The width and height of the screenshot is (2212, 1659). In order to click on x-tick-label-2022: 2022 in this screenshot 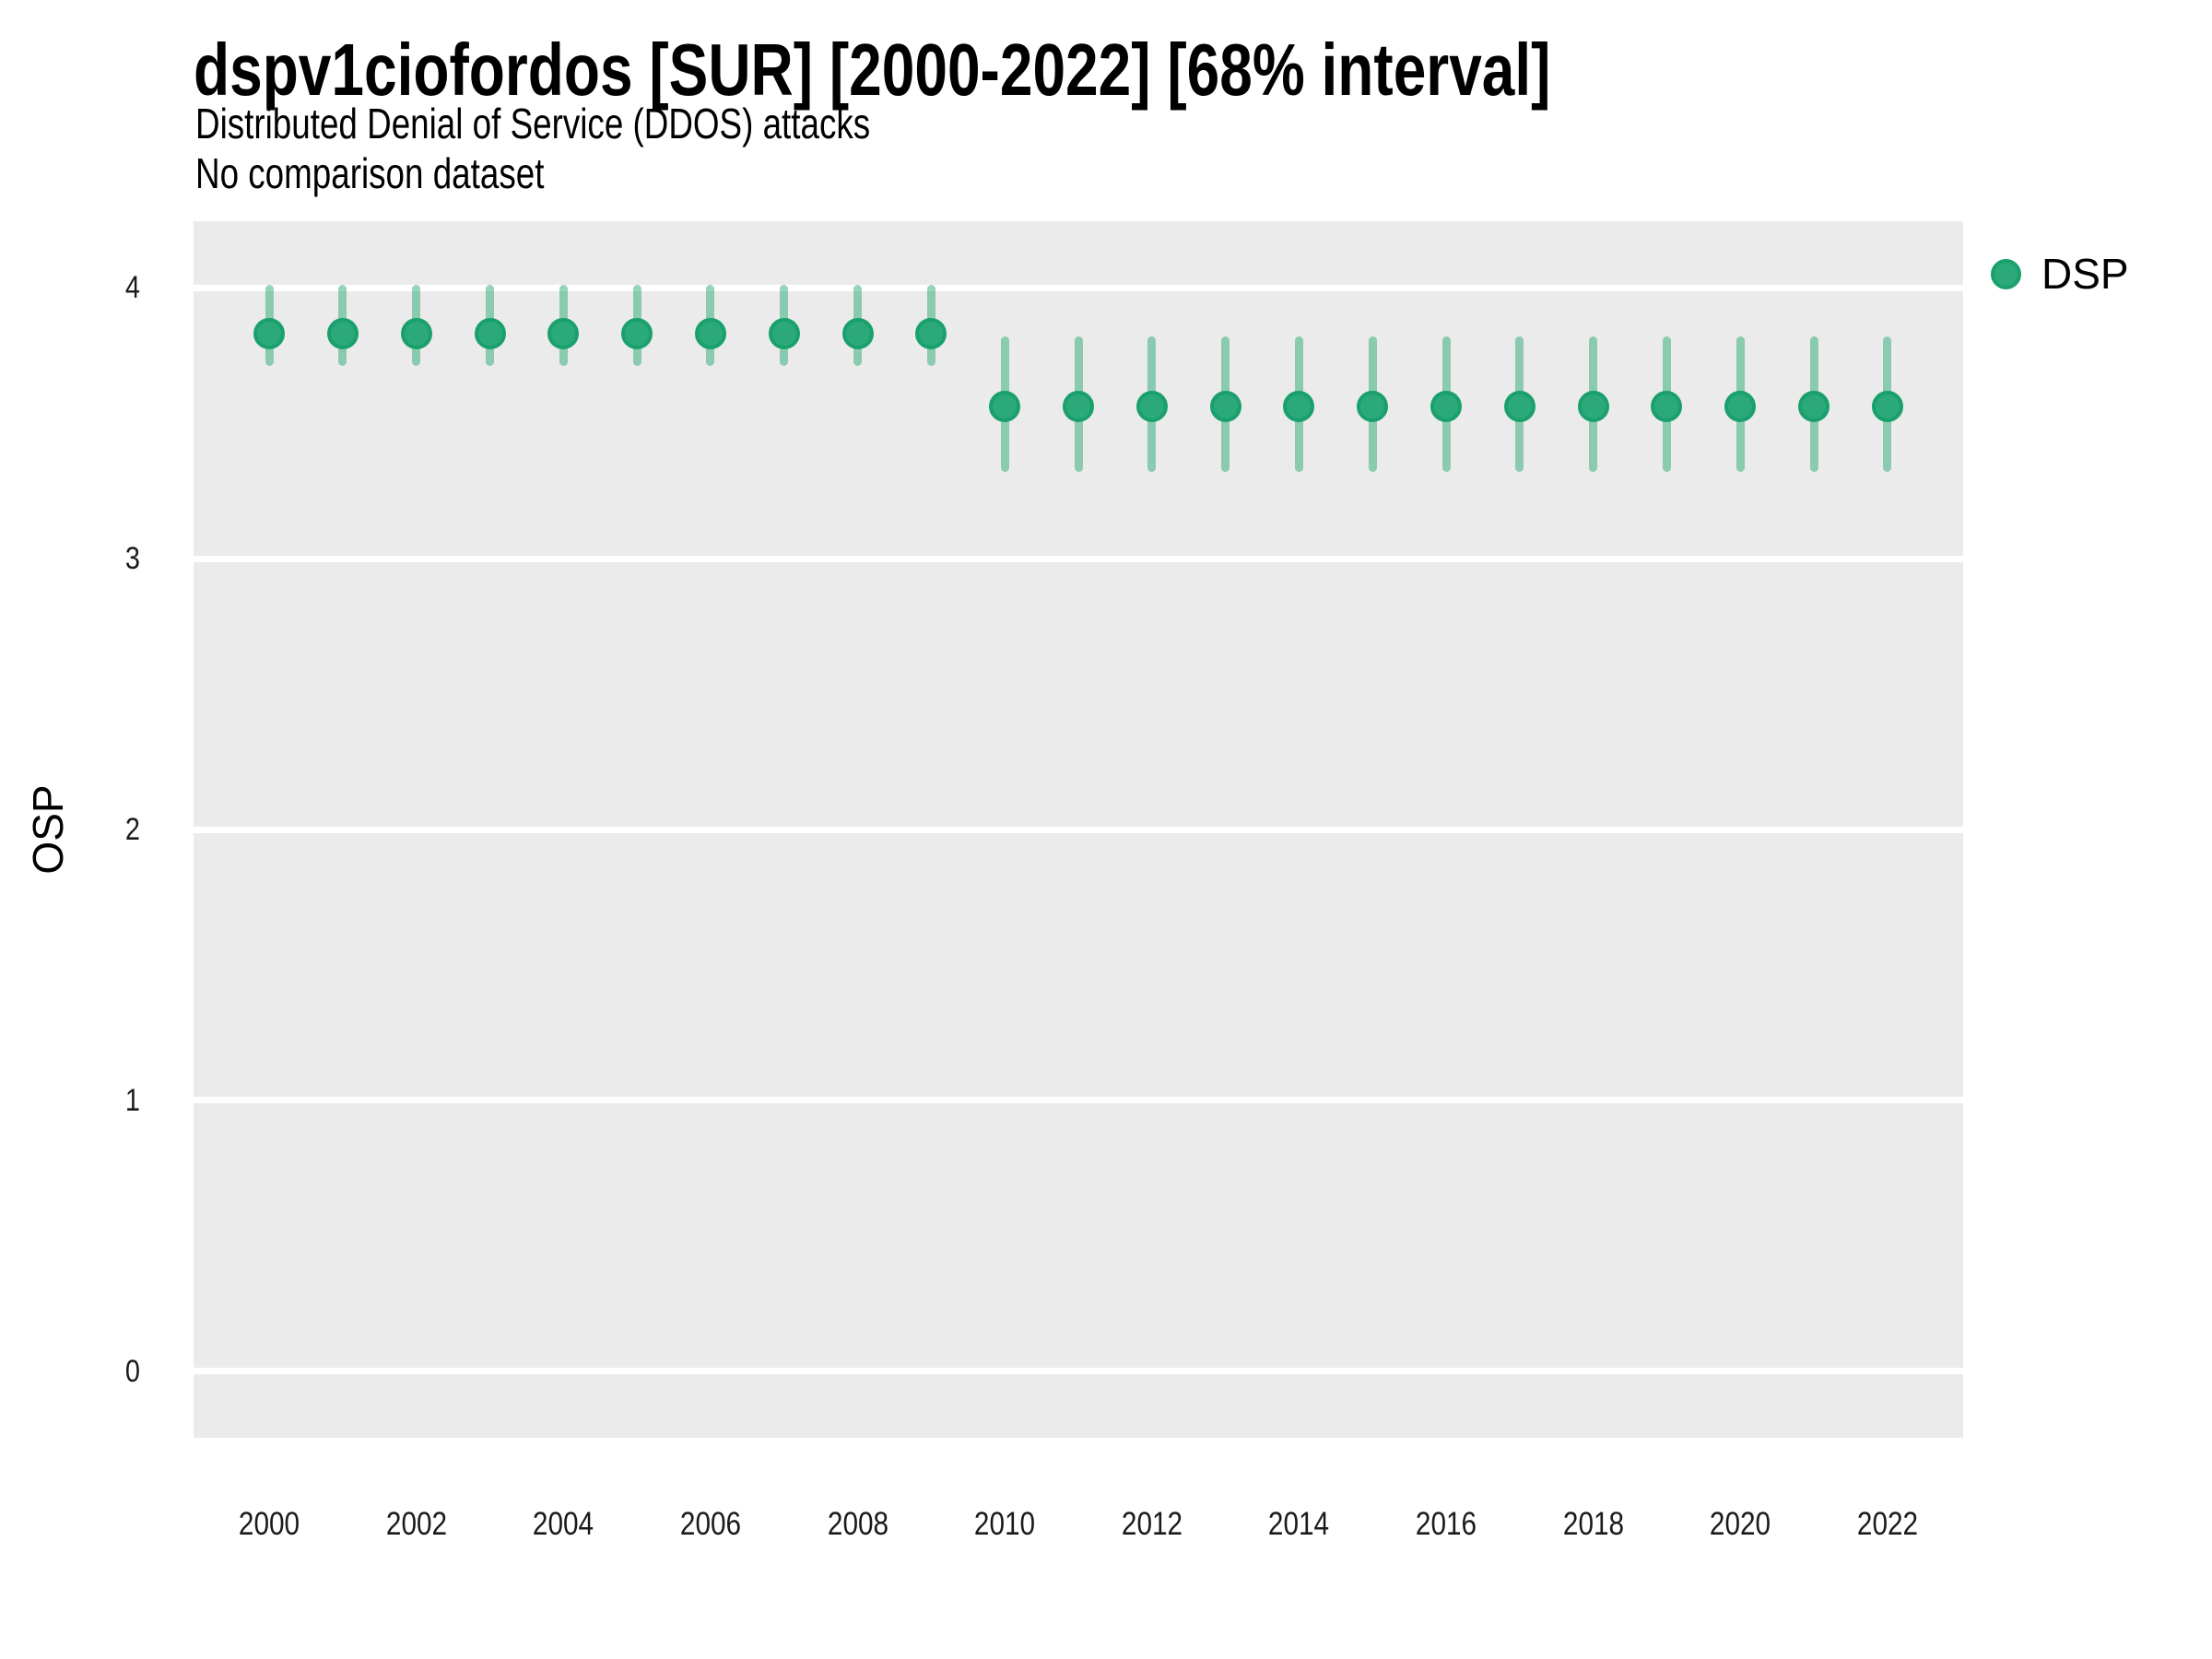, I will do `click(1887, 1524)`.